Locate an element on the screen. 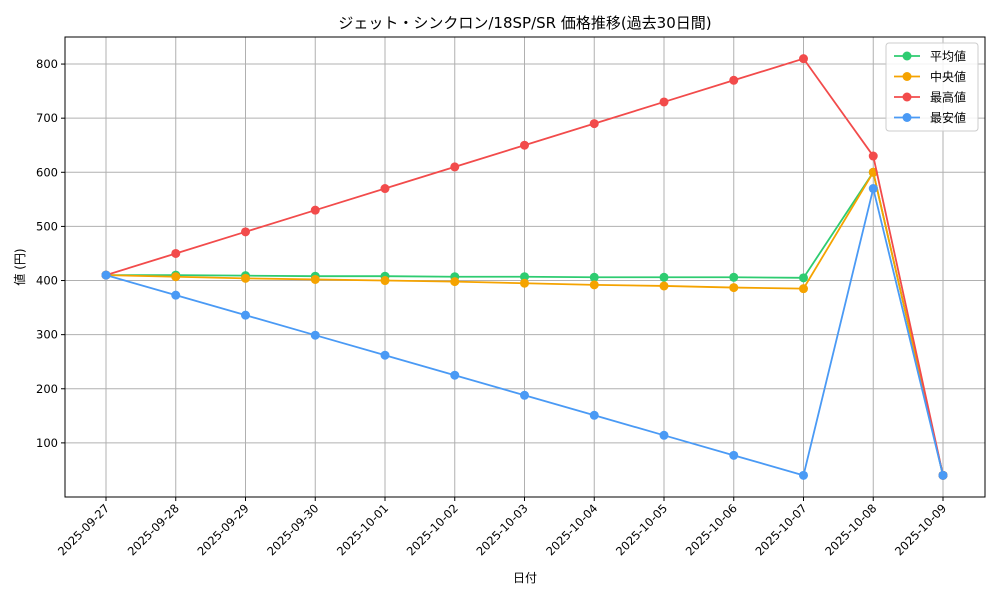 The height and width of the screenshot is (600, 1000). y-tick-label: 200 is located at coordinates (47, 389).